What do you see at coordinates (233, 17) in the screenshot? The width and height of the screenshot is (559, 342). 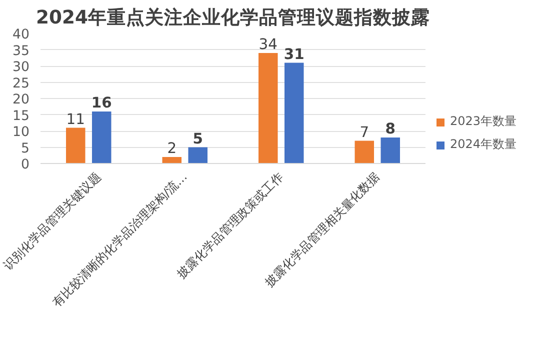 I see `chart-title: 2024年重点关注企业化学品管理议题指数披露` at bounding box center [233, 17].